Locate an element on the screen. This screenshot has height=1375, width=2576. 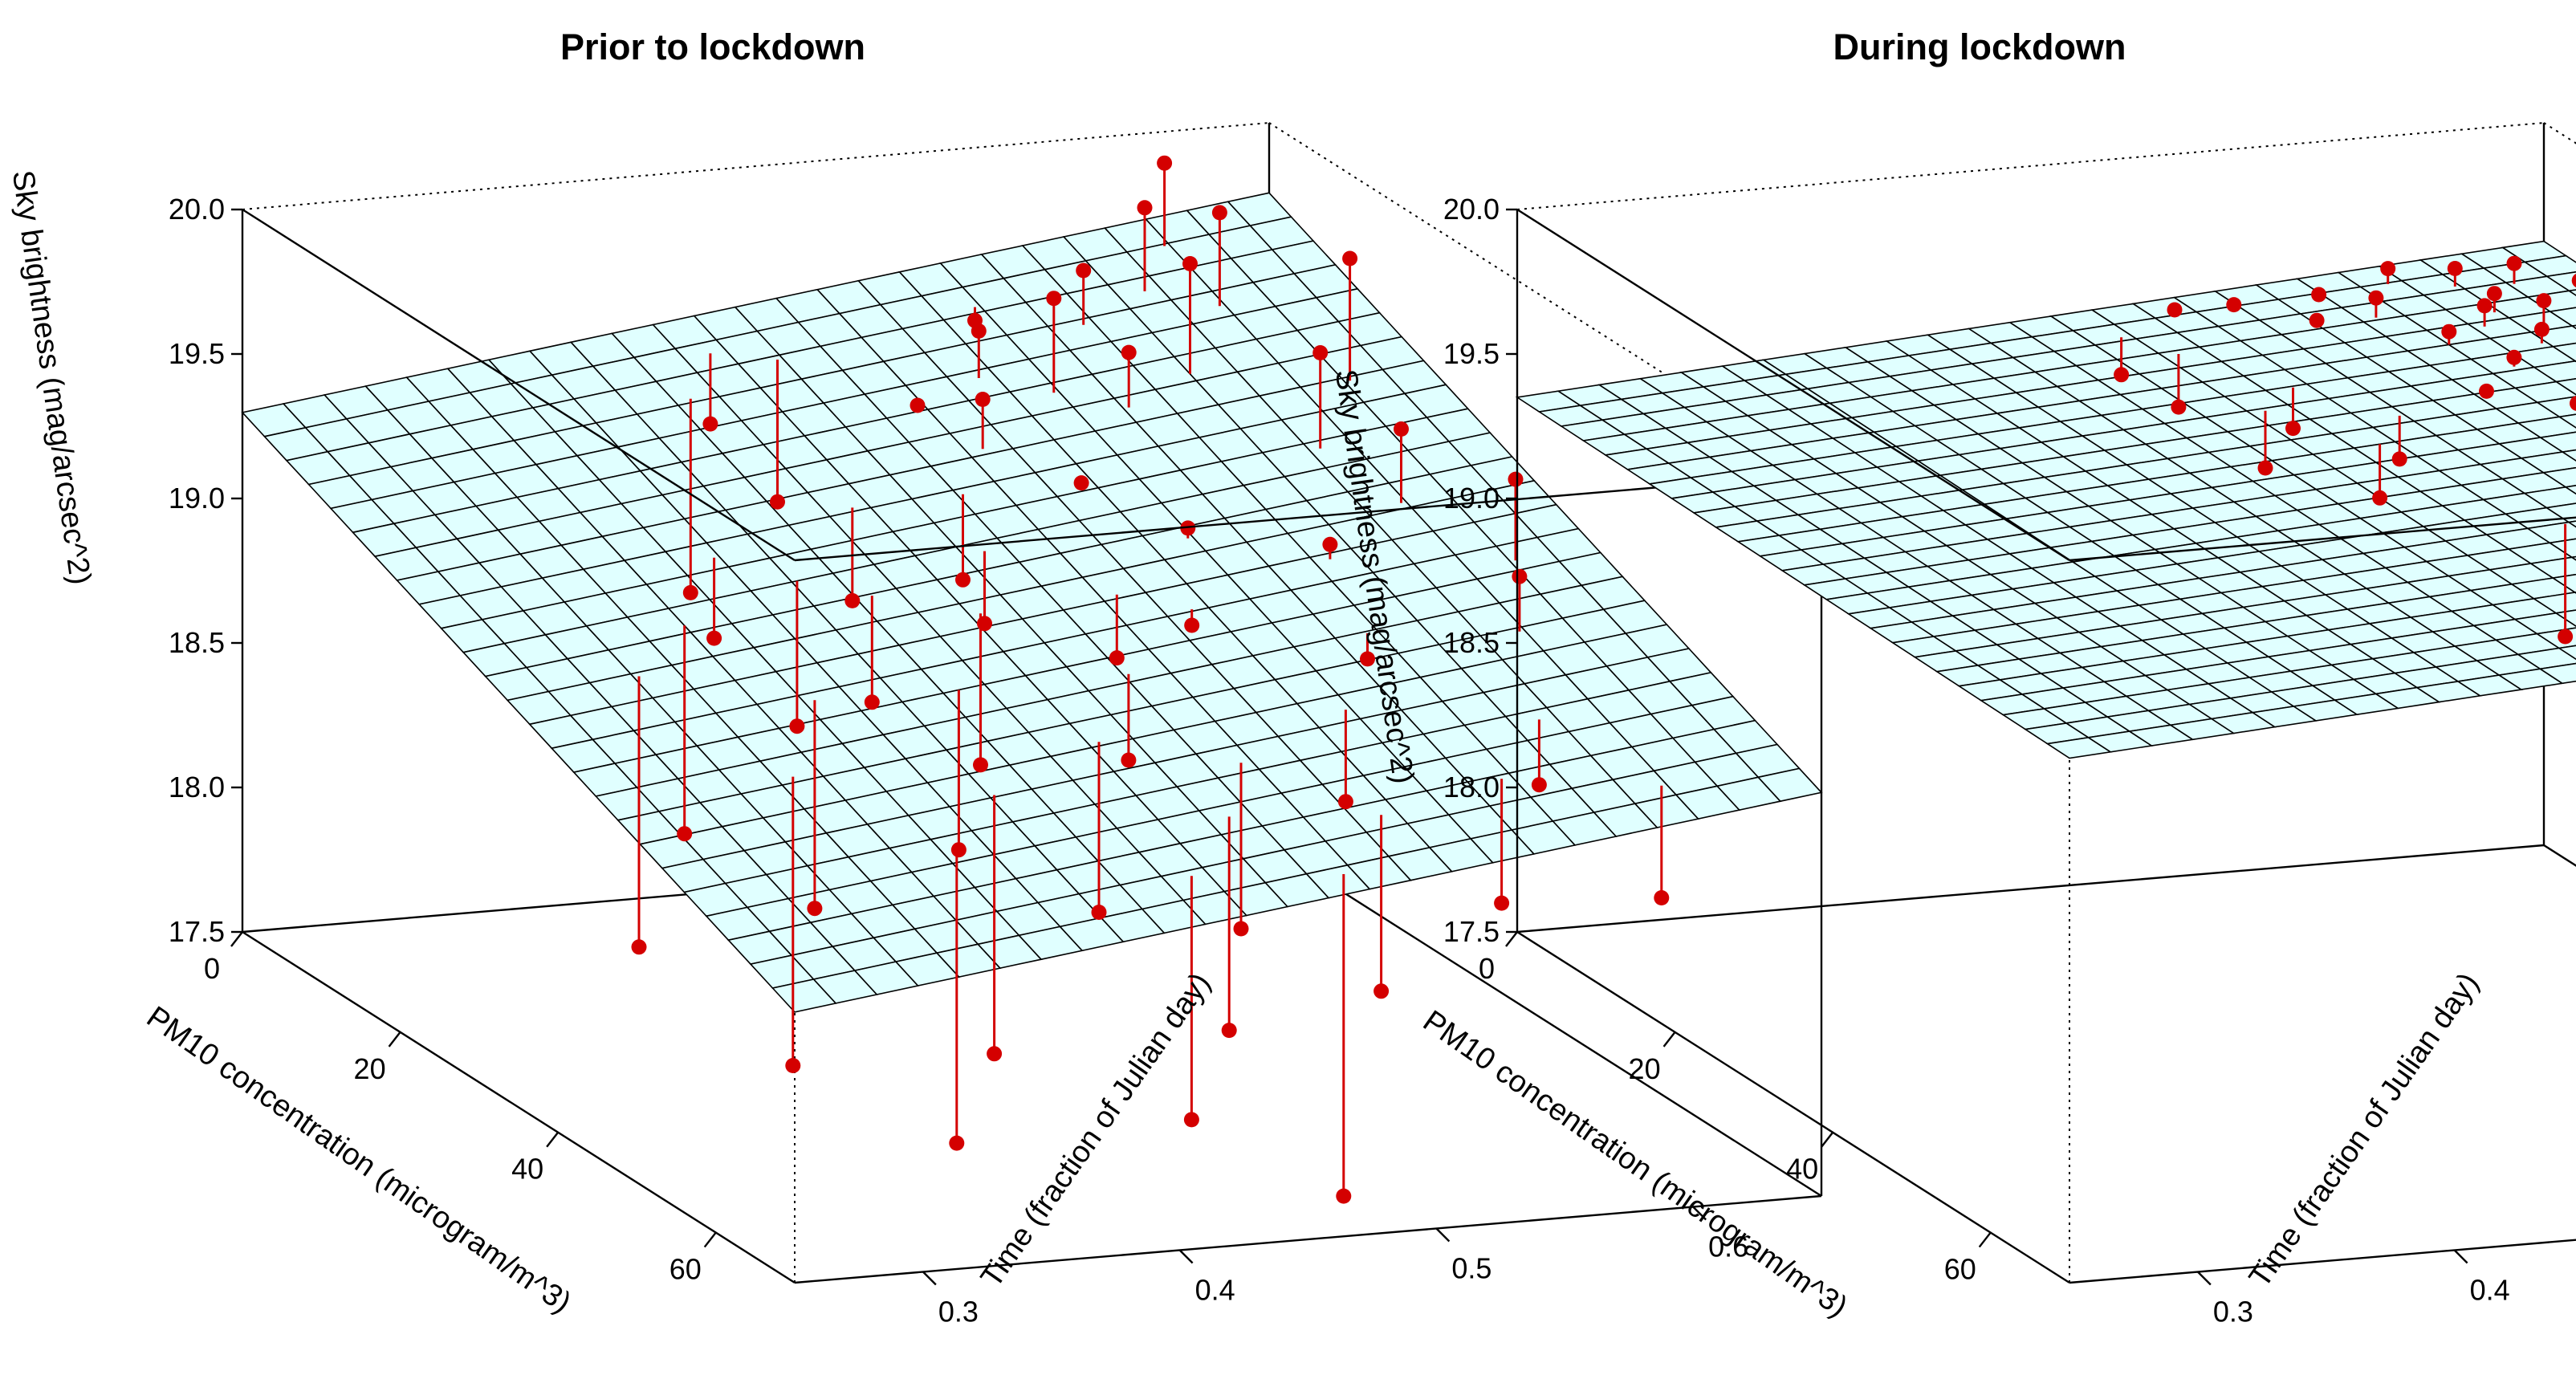
y-tick-label: 0.6 is located at coordinates (1728, 1247).